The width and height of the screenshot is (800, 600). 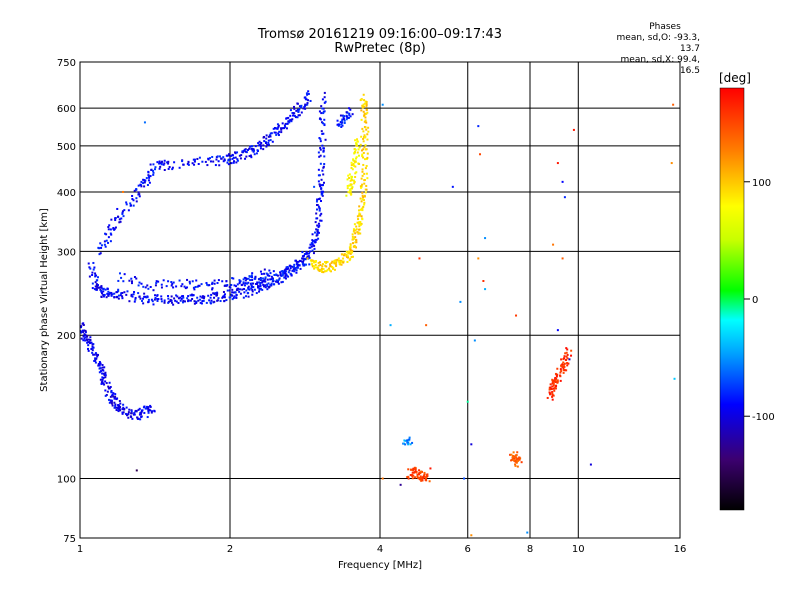 What do you see at coordinates (735, 78) in the screenshot?
I see `colorbar-label: [deg]` at bounding box center [735, 78].